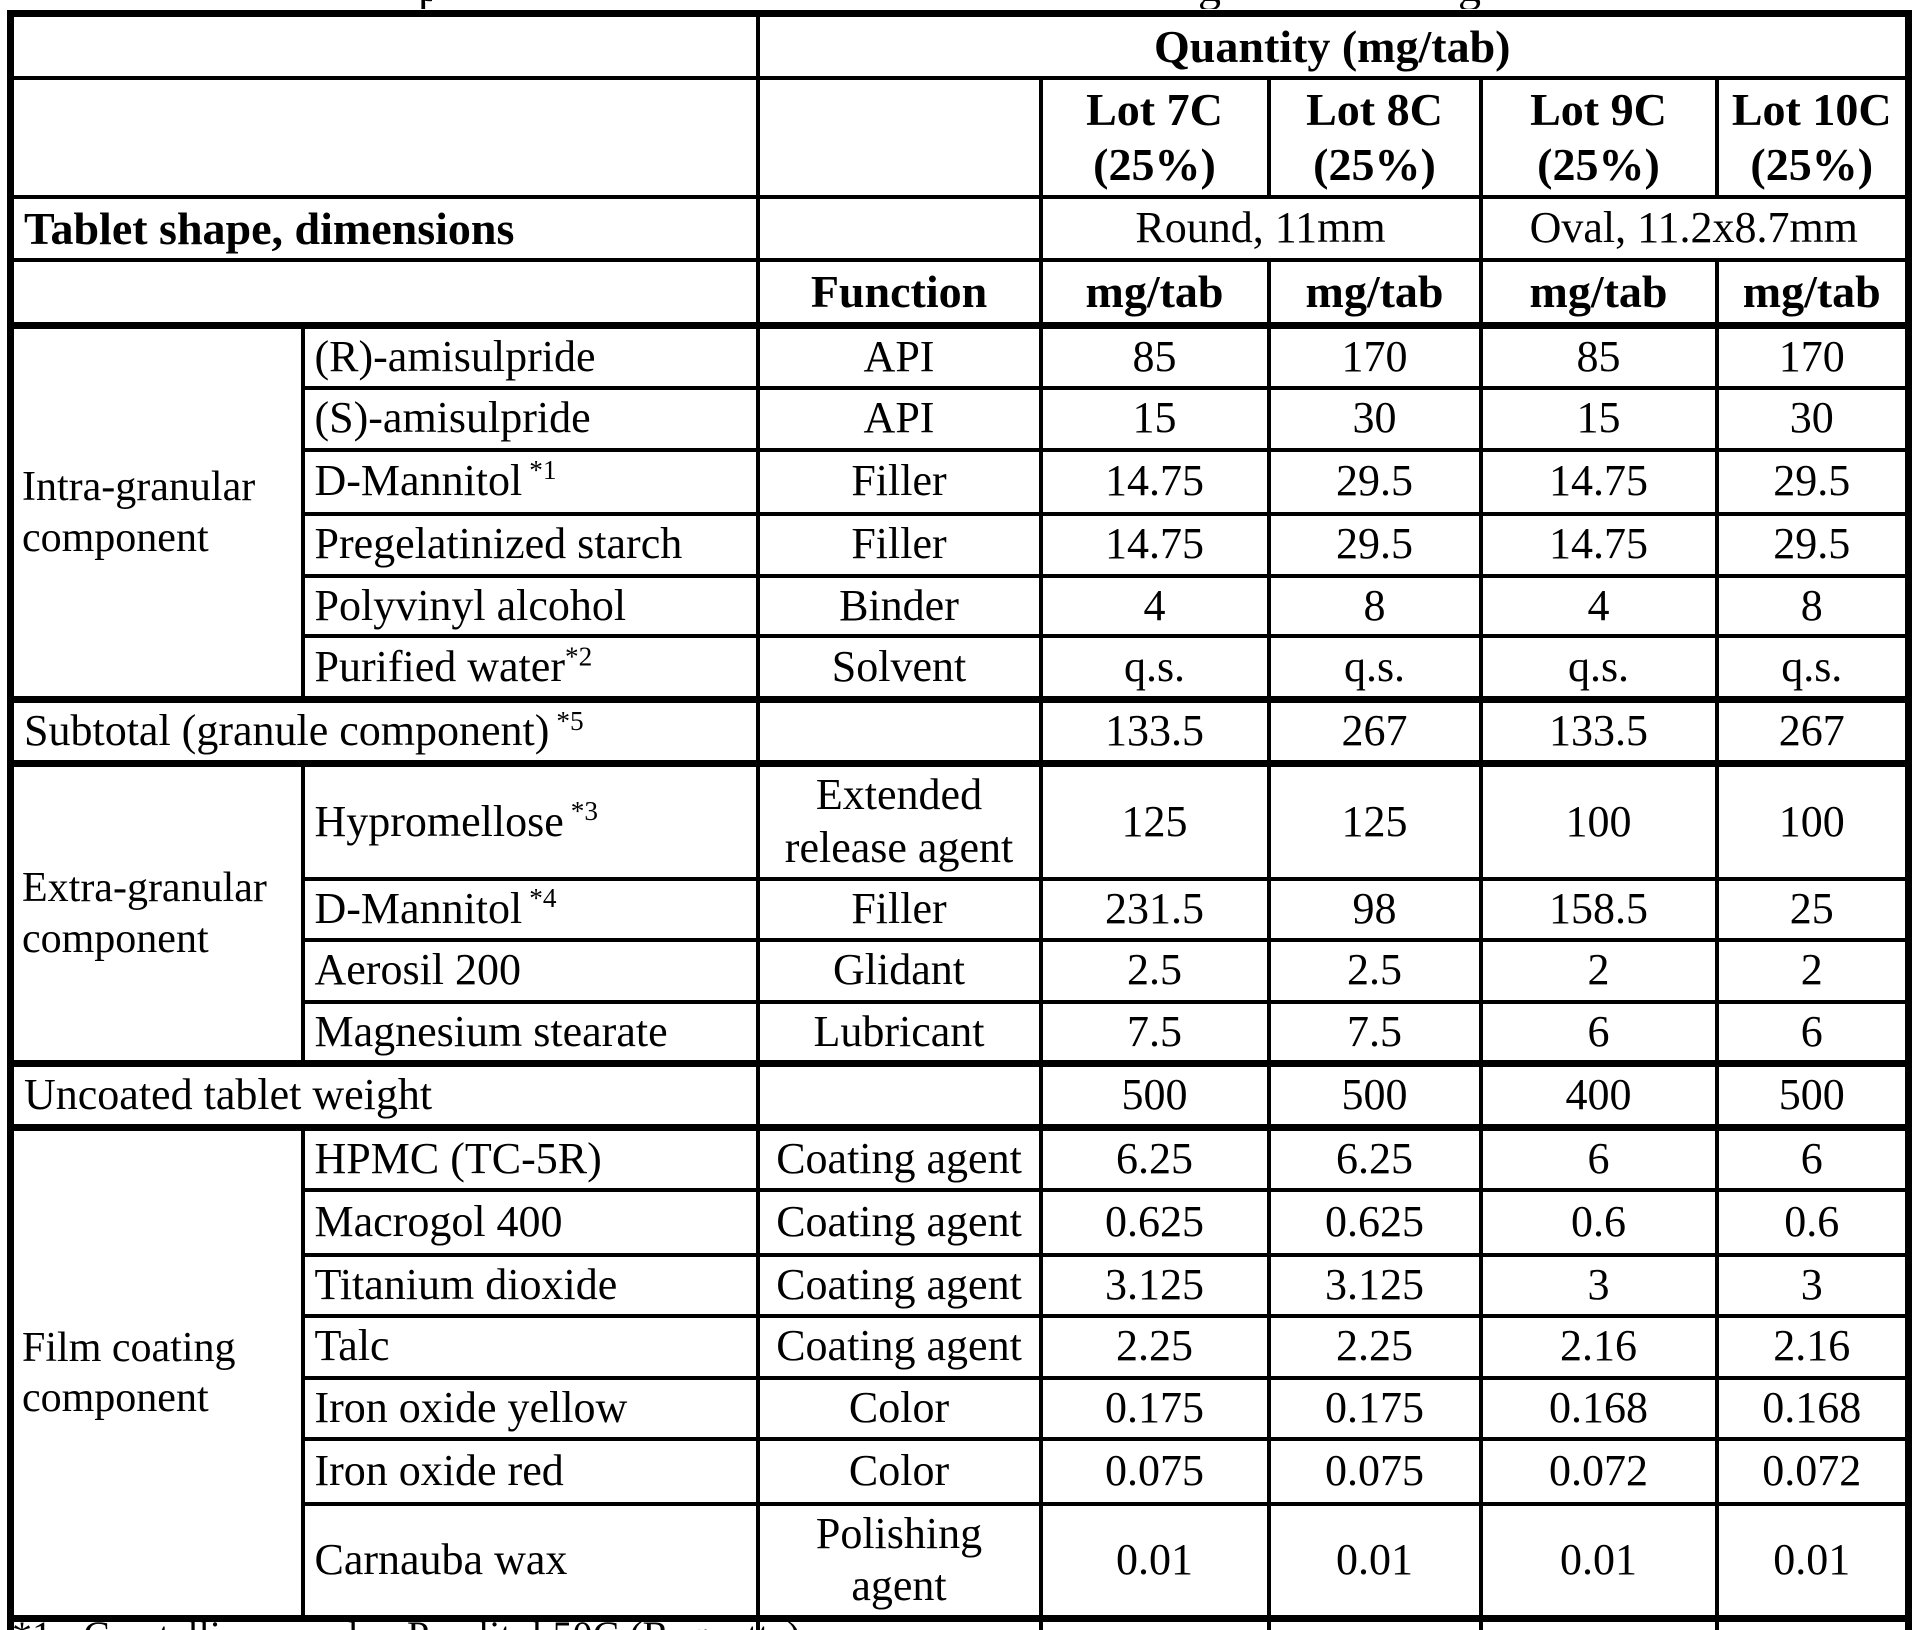  I want to click on value-cell: 25, so click(1812, 909).